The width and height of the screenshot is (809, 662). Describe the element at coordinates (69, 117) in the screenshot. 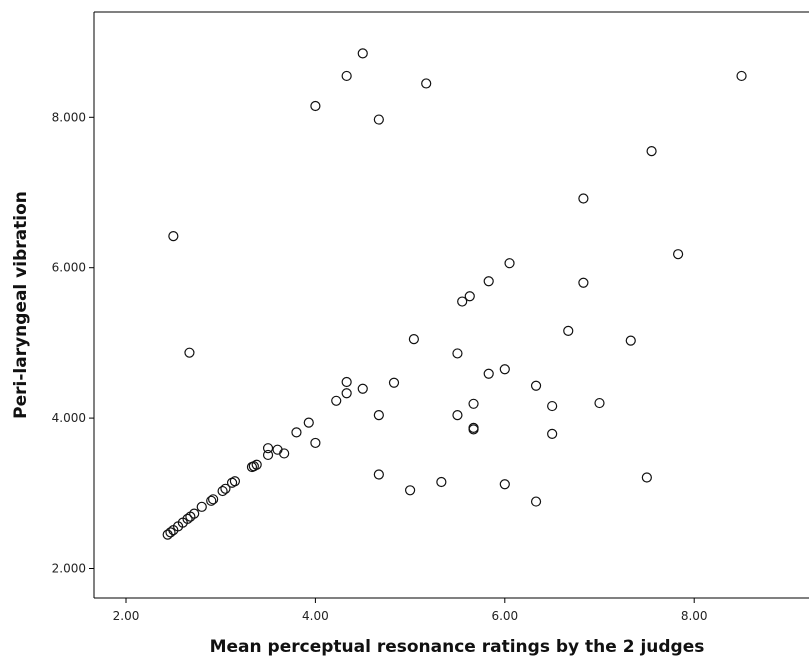

I see `y-tick-label: 8.000` at that location.